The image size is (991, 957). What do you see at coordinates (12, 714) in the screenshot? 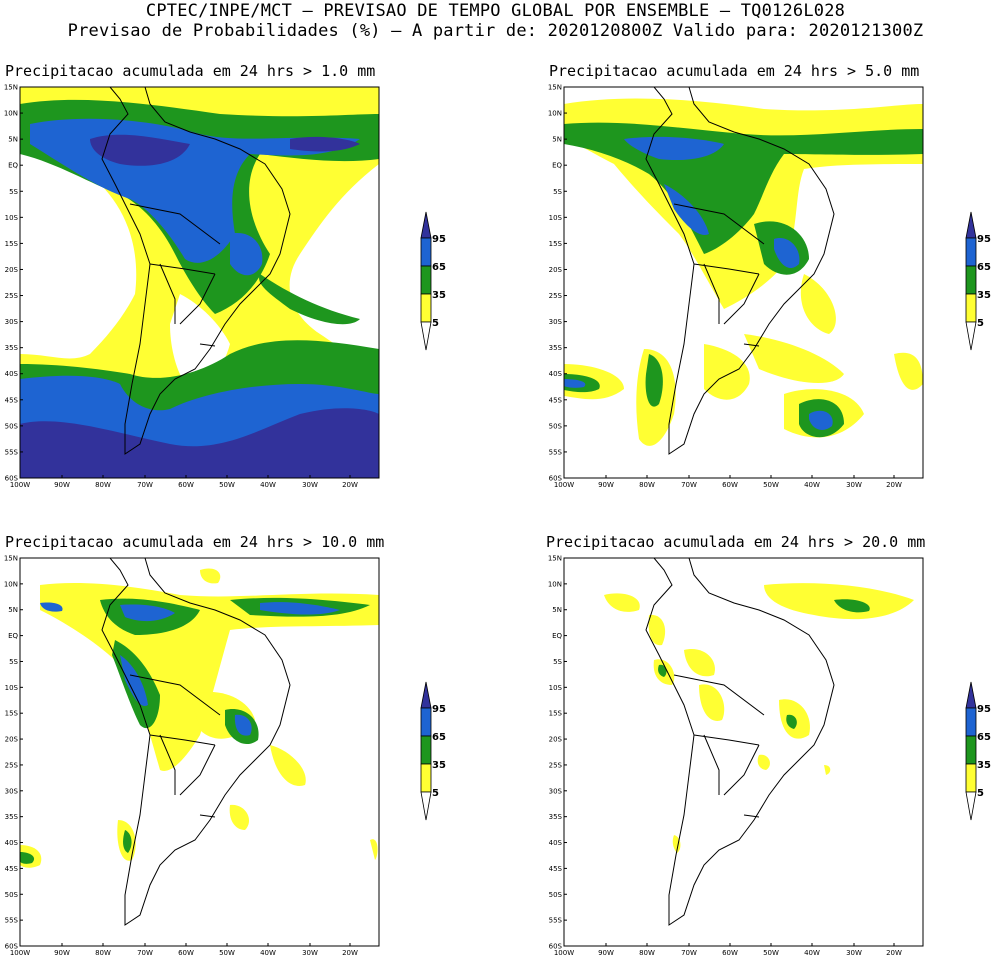
I see `lat-label: 15S` at bounding box center [12, 714].